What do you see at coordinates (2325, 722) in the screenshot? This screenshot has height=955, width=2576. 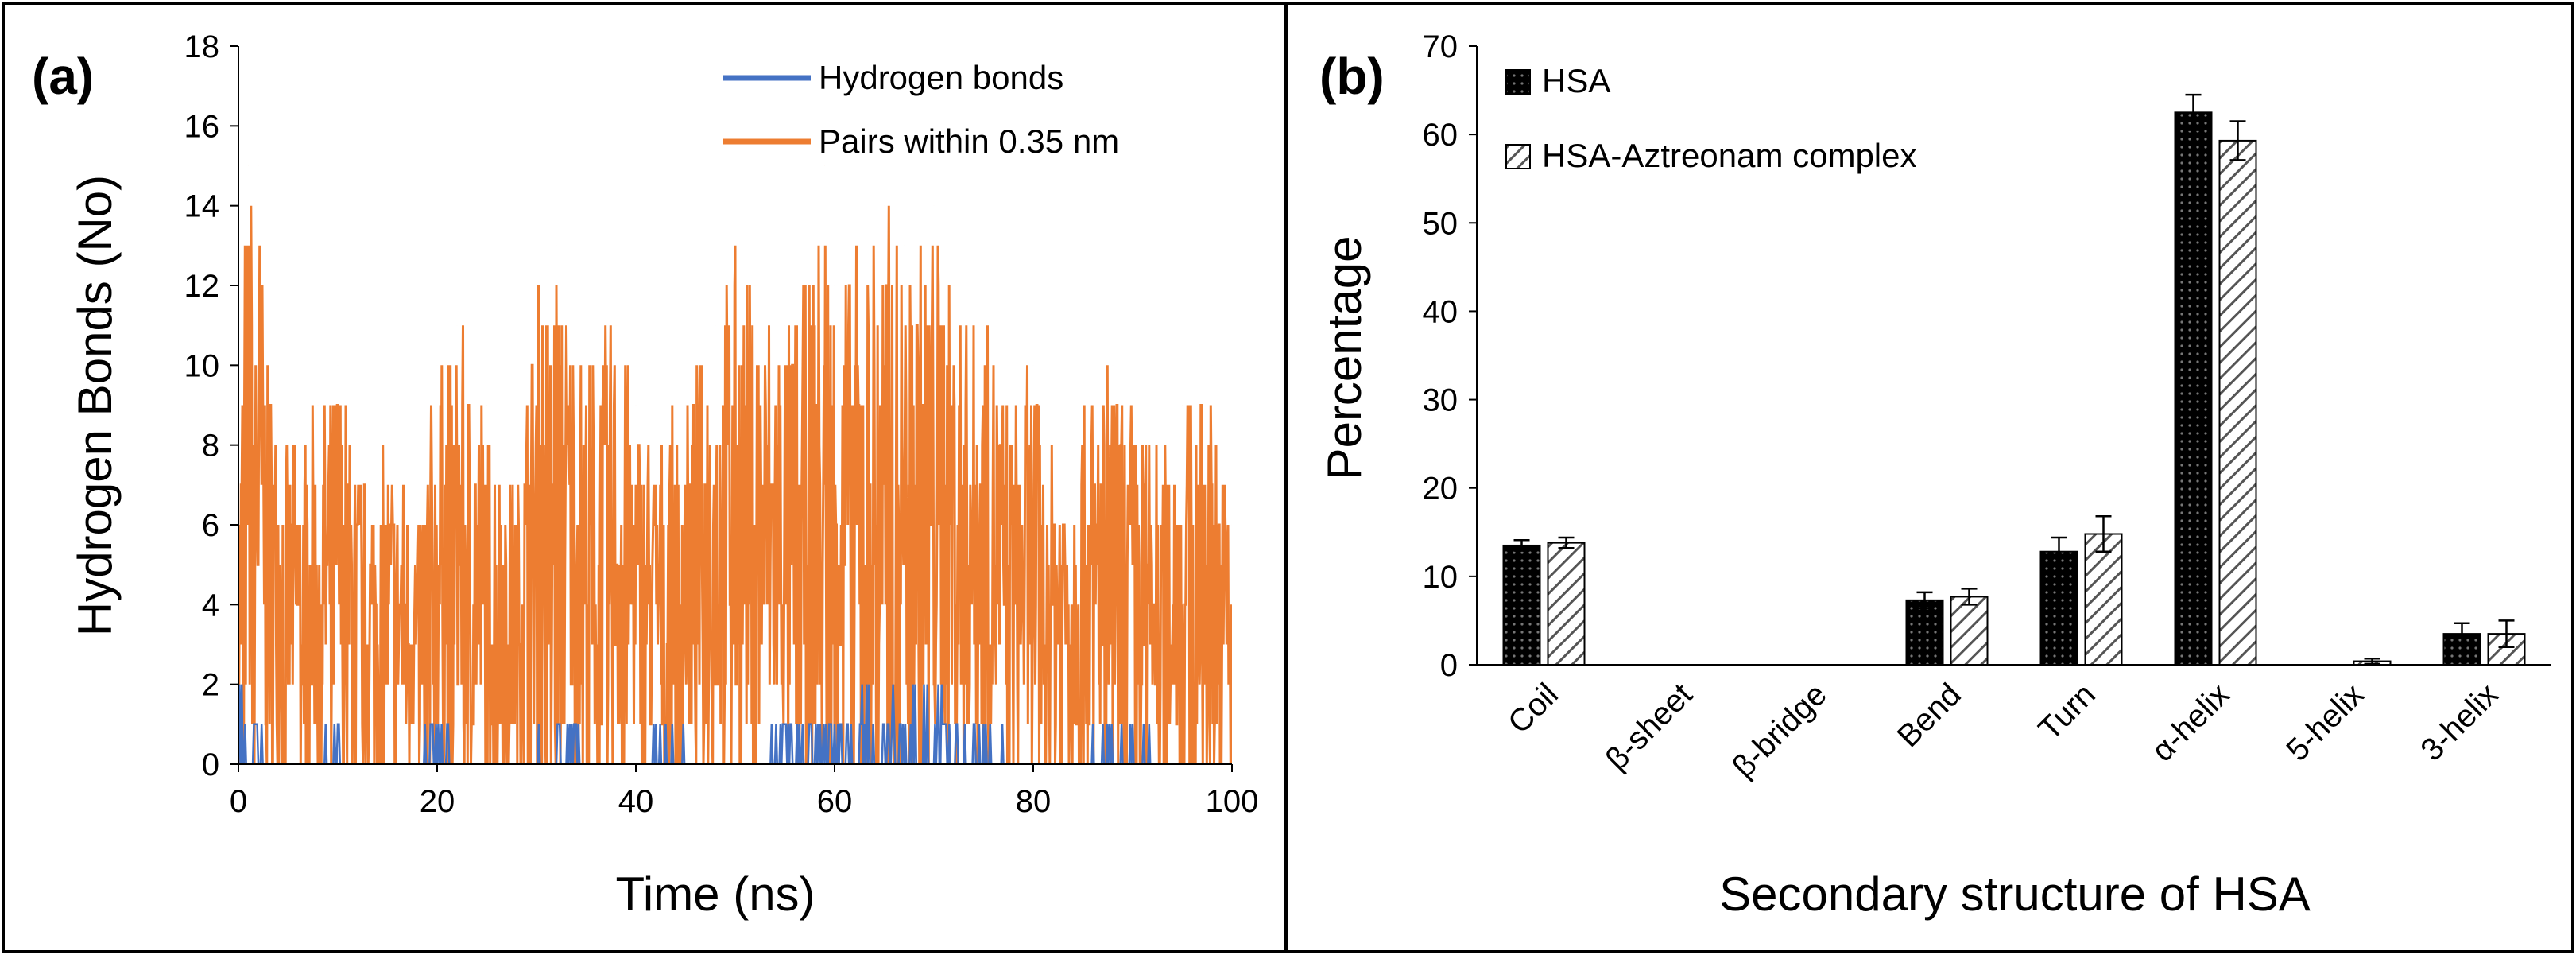 I see `category-label: 5-helix` at bounding box center [2325, 722].